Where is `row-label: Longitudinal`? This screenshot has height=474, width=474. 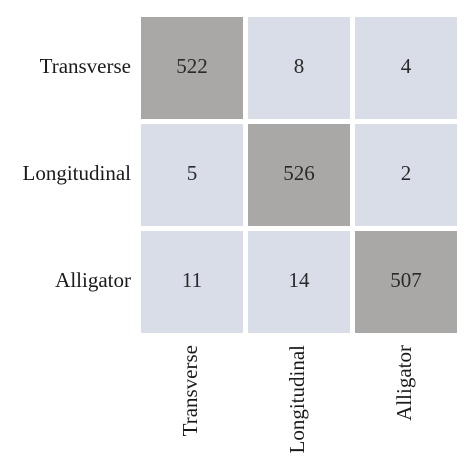 row-label: Longitudinal is located at coordinates (77, 173).